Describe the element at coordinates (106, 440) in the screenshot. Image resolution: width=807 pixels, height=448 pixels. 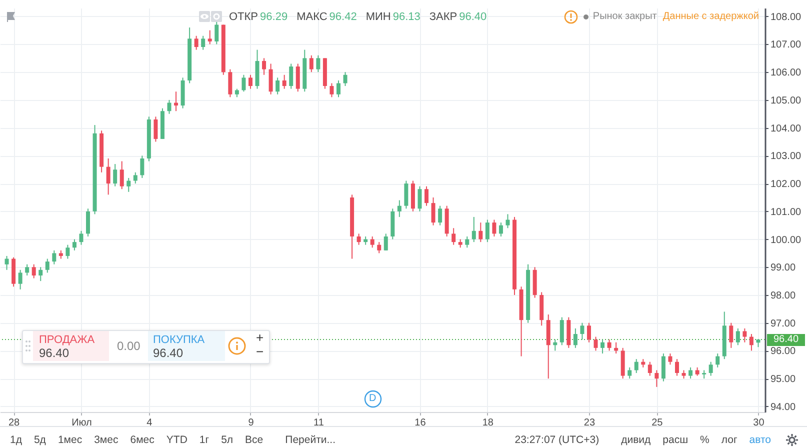
I see `text: 3мес` at that location.